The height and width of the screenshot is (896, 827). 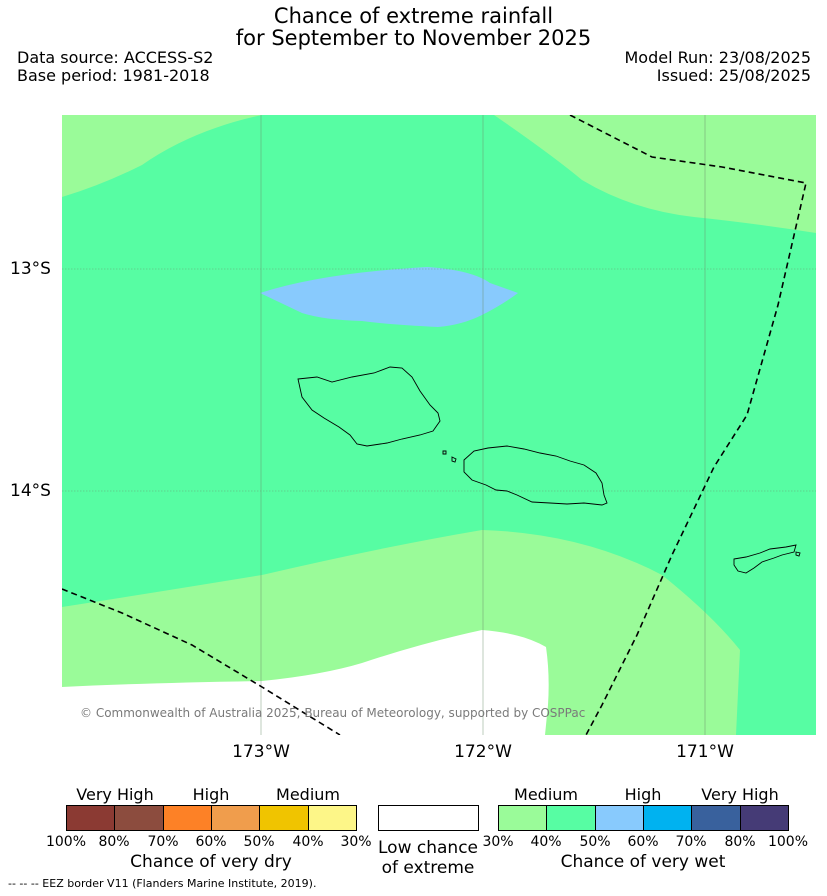 I want to click on lon-label-172w: 172°W, so click(x=483, y=752).